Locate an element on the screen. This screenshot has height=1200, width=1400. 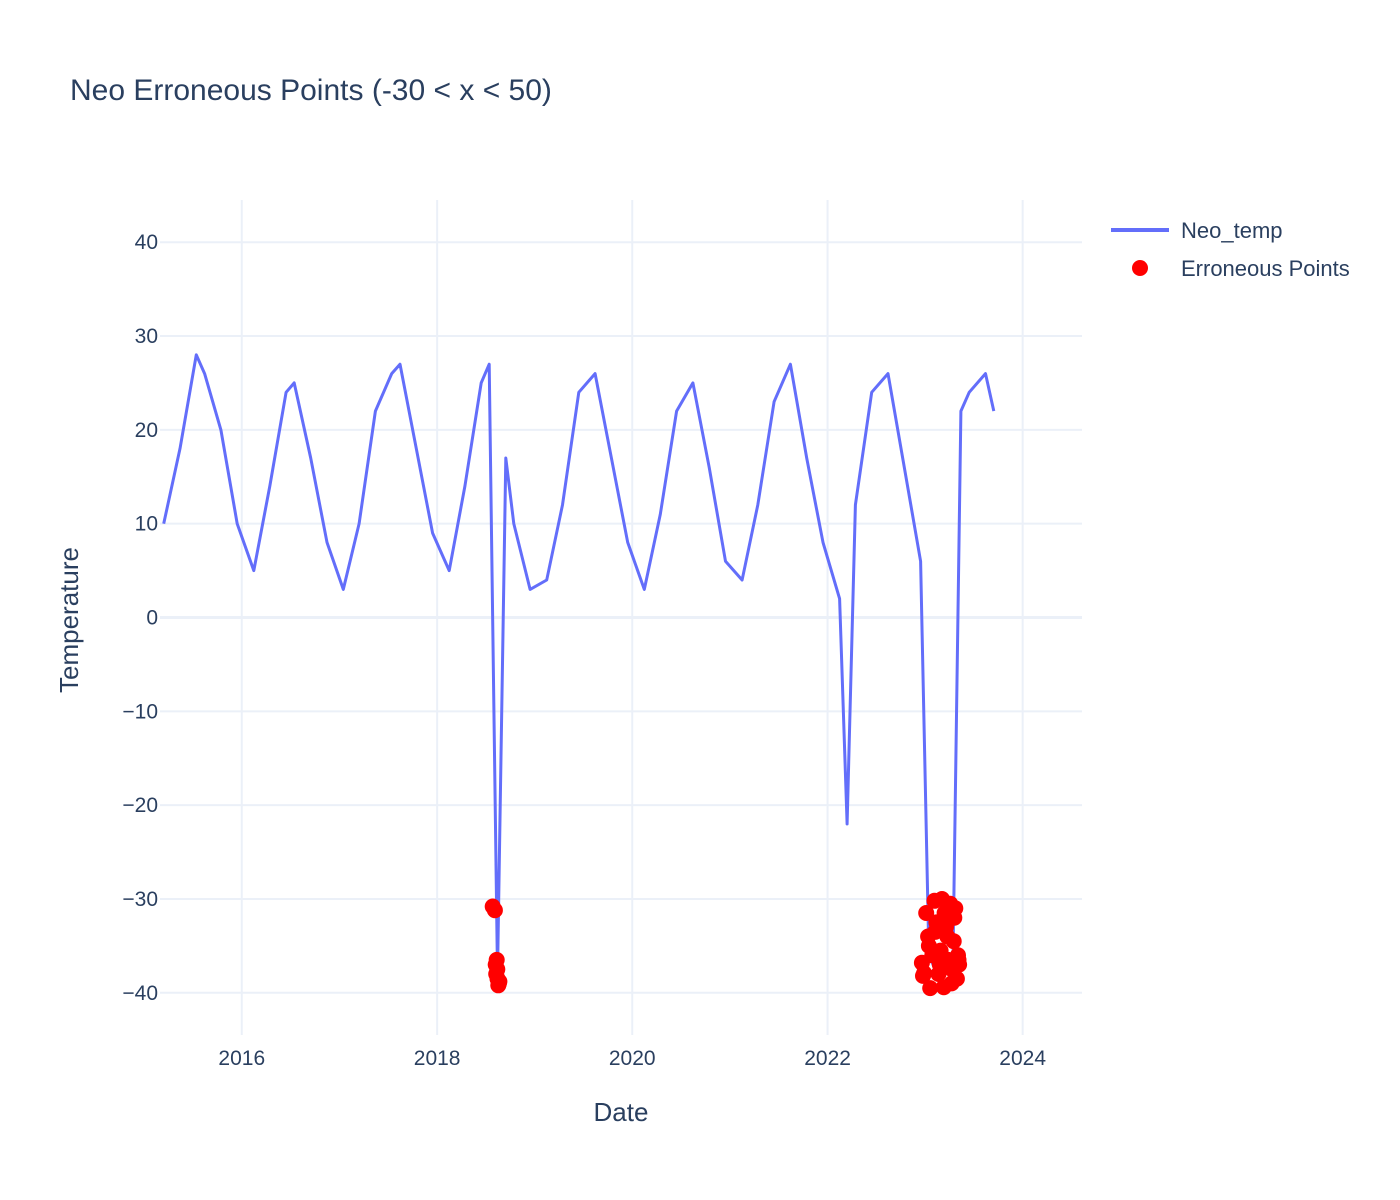
y-tick-label: −20 is located at coordinates (140, 805).